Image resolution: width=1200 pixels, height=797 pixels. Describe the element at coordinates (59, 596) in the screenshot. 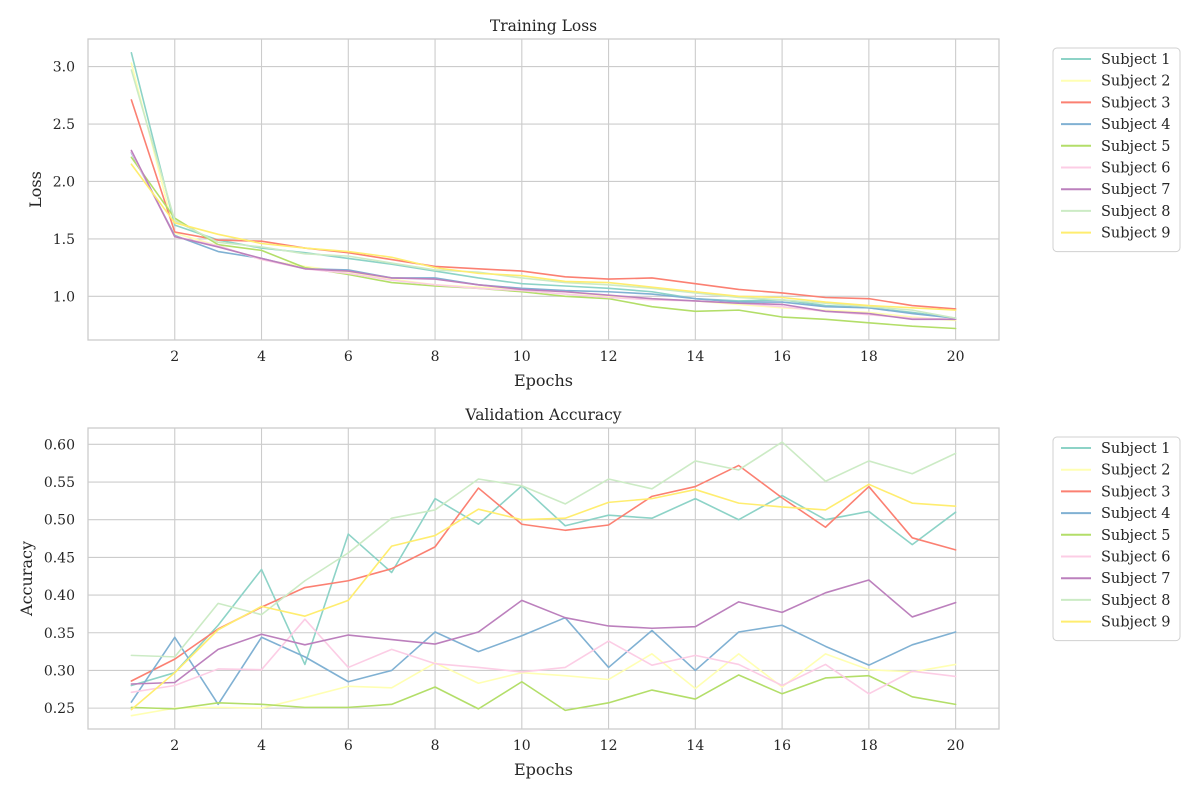

I see `y-tick-label: 0.40` at that location.